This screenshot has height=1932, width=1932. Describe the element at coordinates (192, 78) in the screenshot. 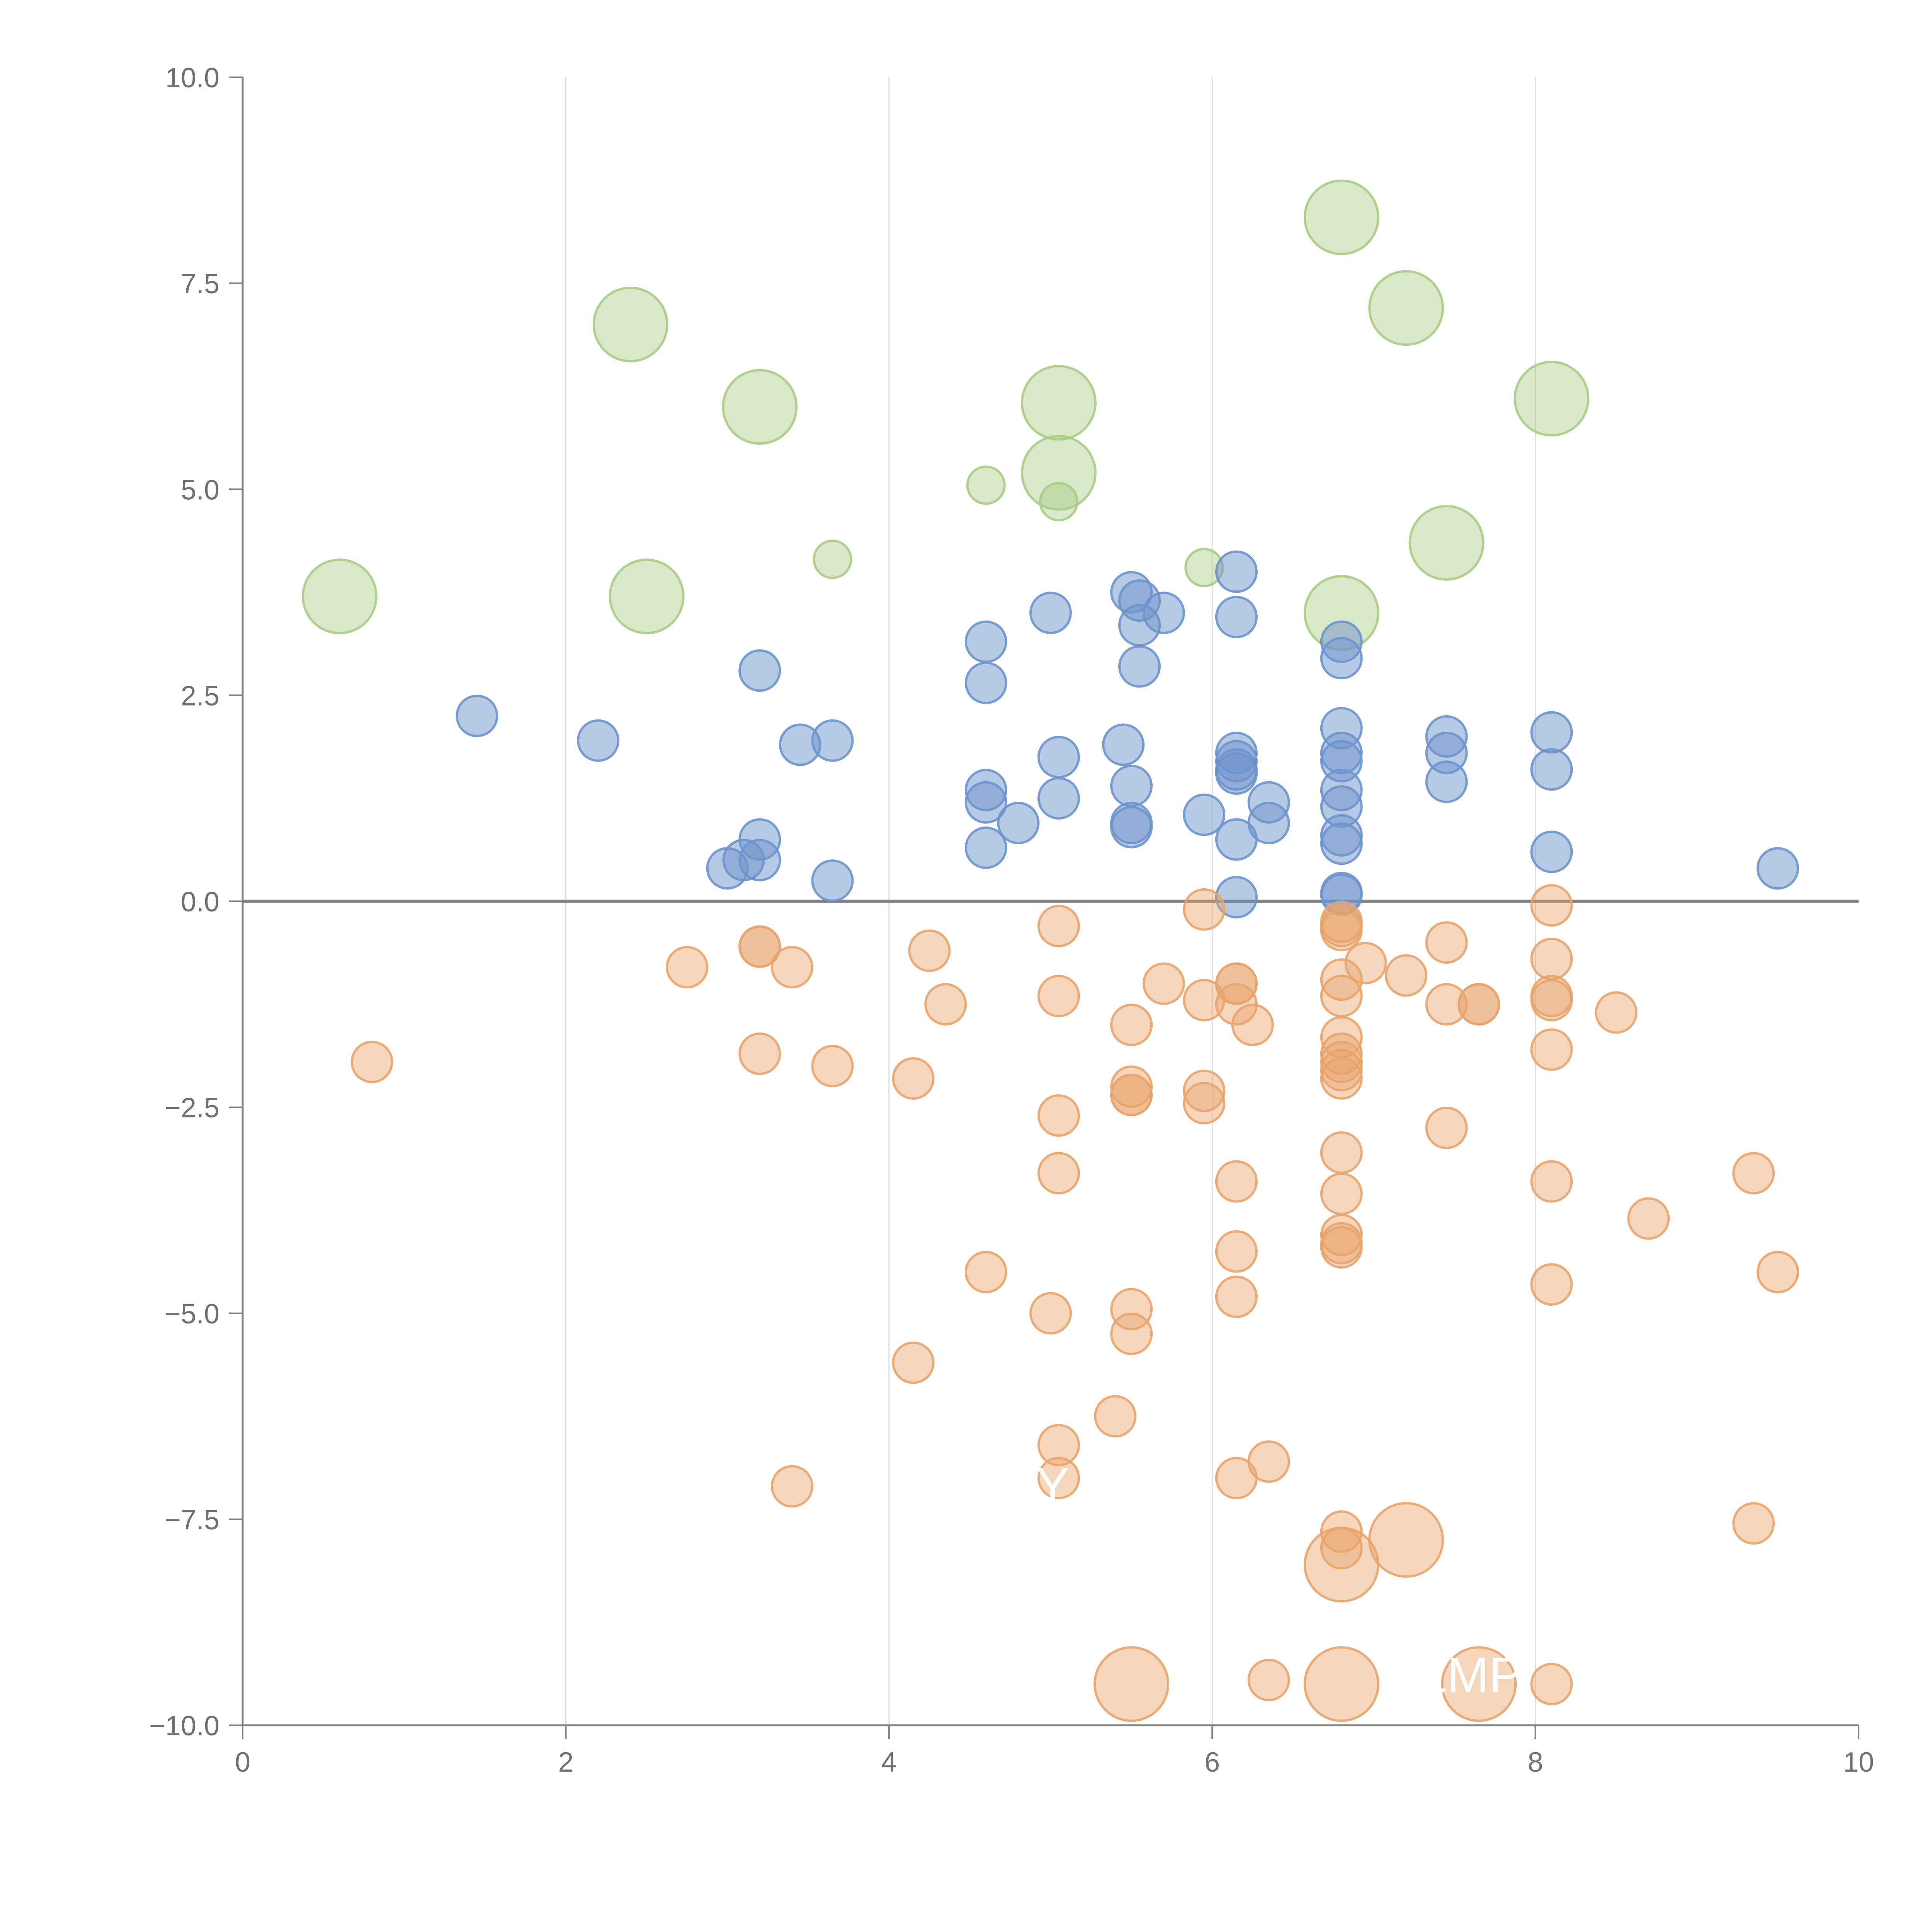

I see `y-tick-label: 10.0` at that location.